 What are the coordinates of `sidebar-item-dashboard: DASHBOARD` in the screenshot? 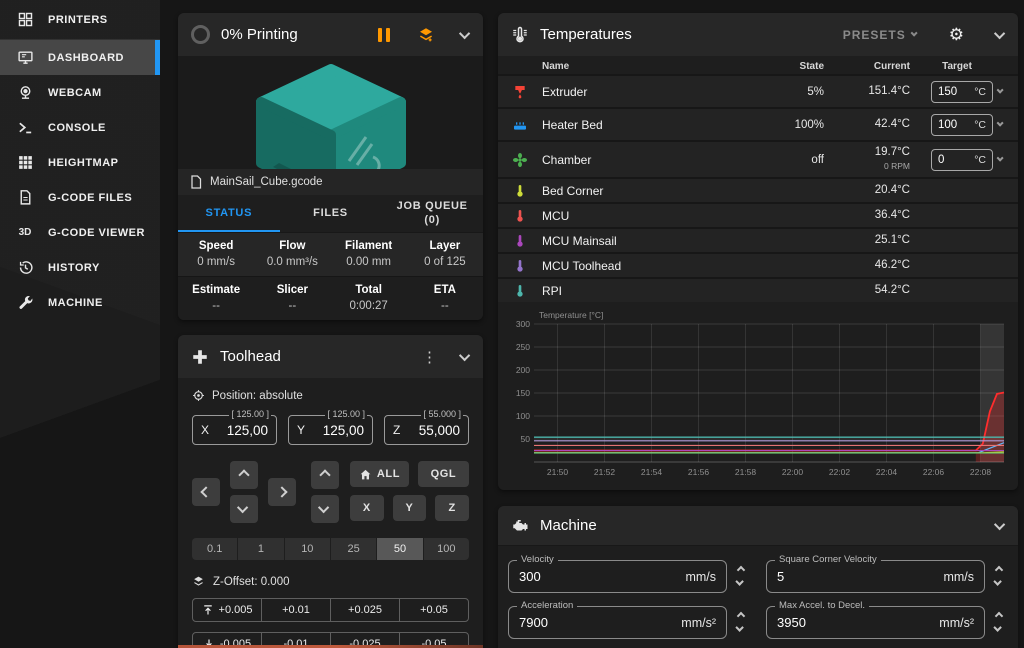 It's located at (80, 57).